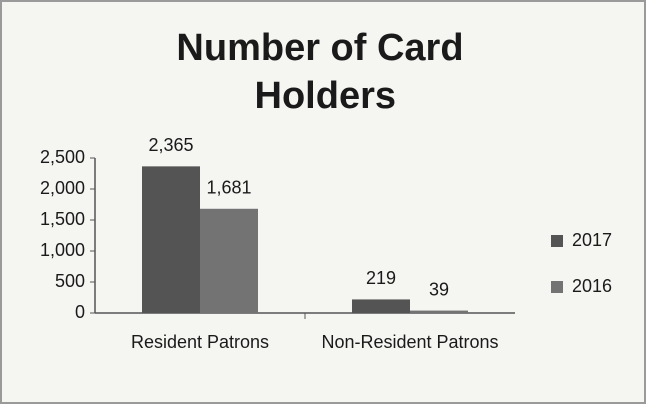  I want to click on legend-label: 2017, so click(592, 240).